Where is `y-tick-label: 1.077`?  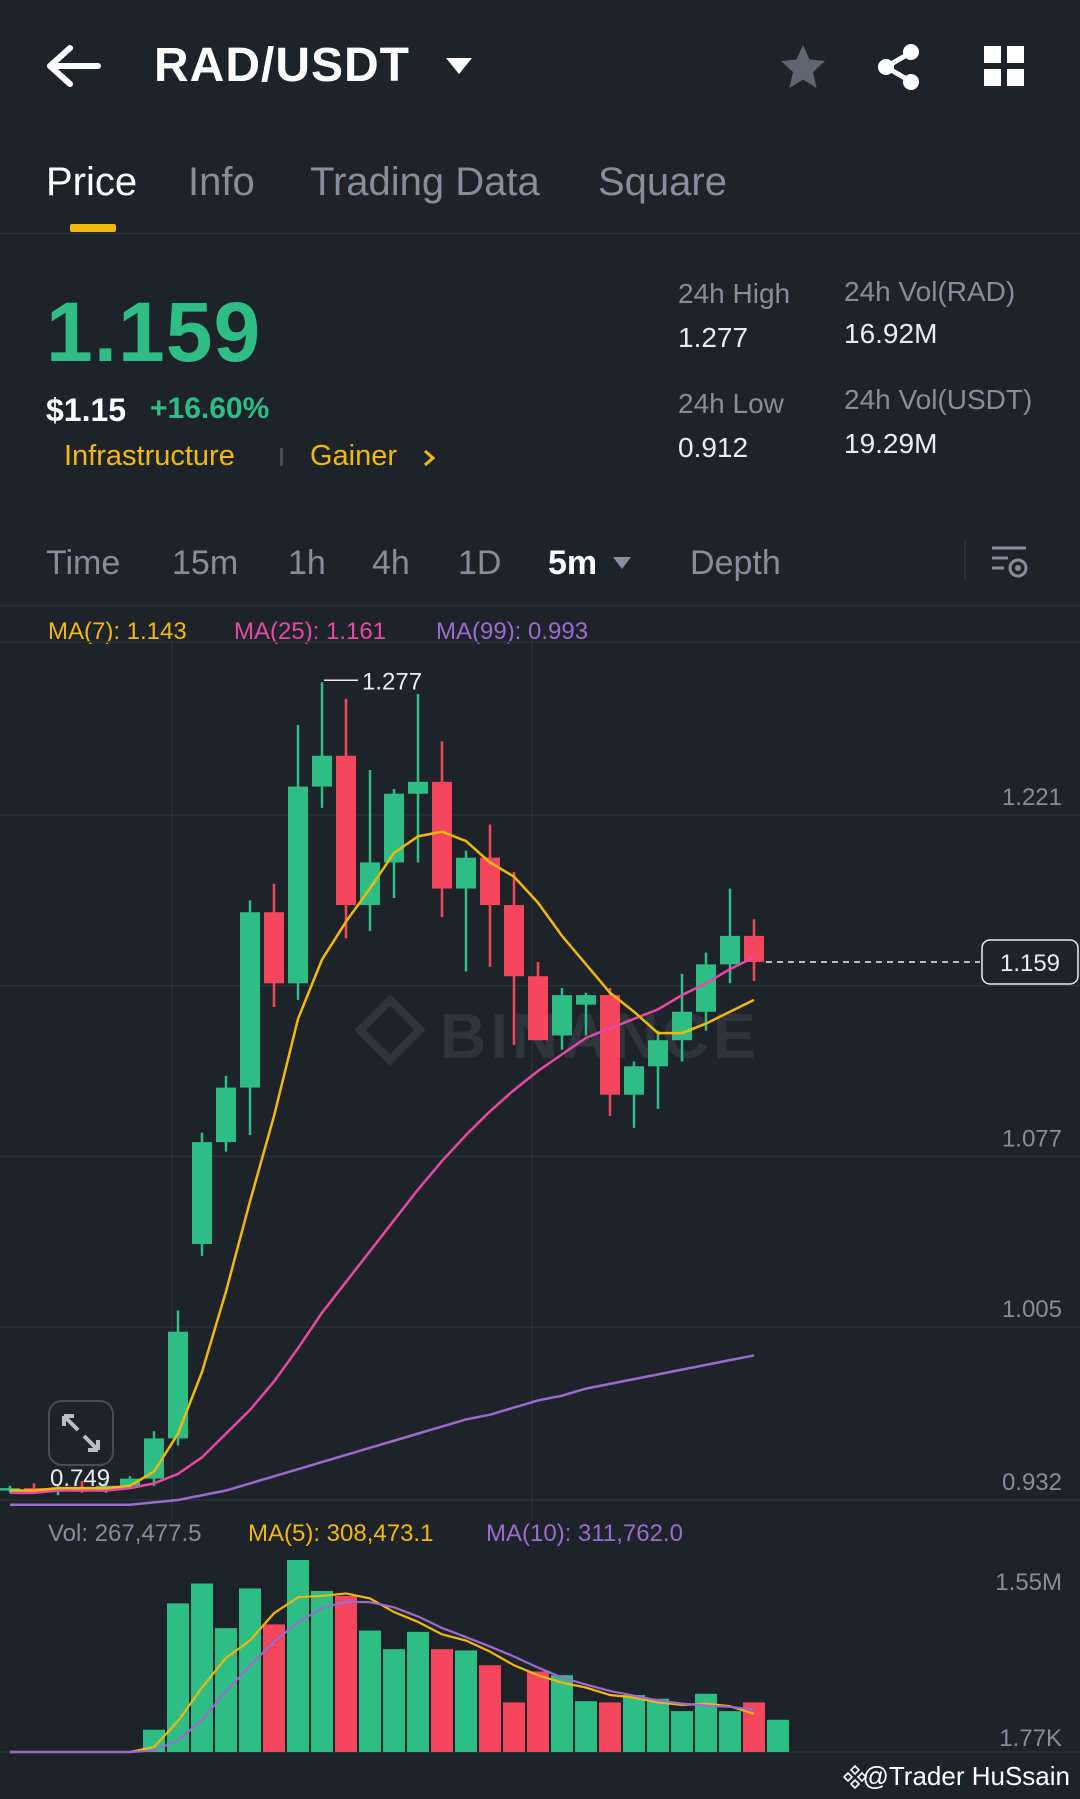 y-tick-label: 1.077 is located at coordinates (1032, 1138).